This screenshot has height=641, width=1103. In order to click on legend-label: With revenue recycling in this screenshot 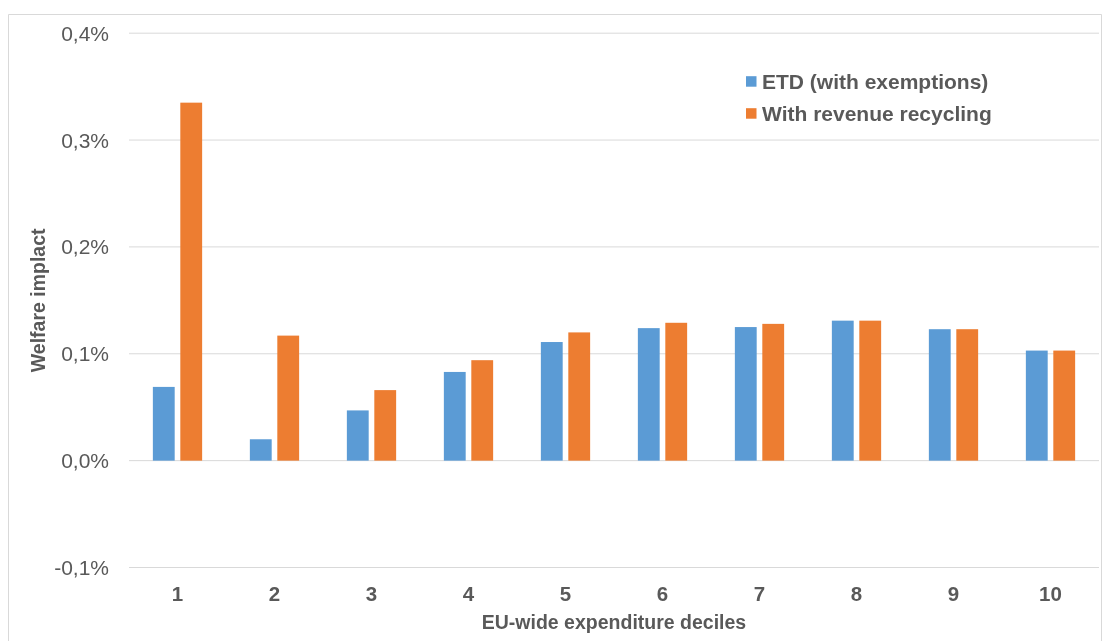, I will do `click(877, 113)`.